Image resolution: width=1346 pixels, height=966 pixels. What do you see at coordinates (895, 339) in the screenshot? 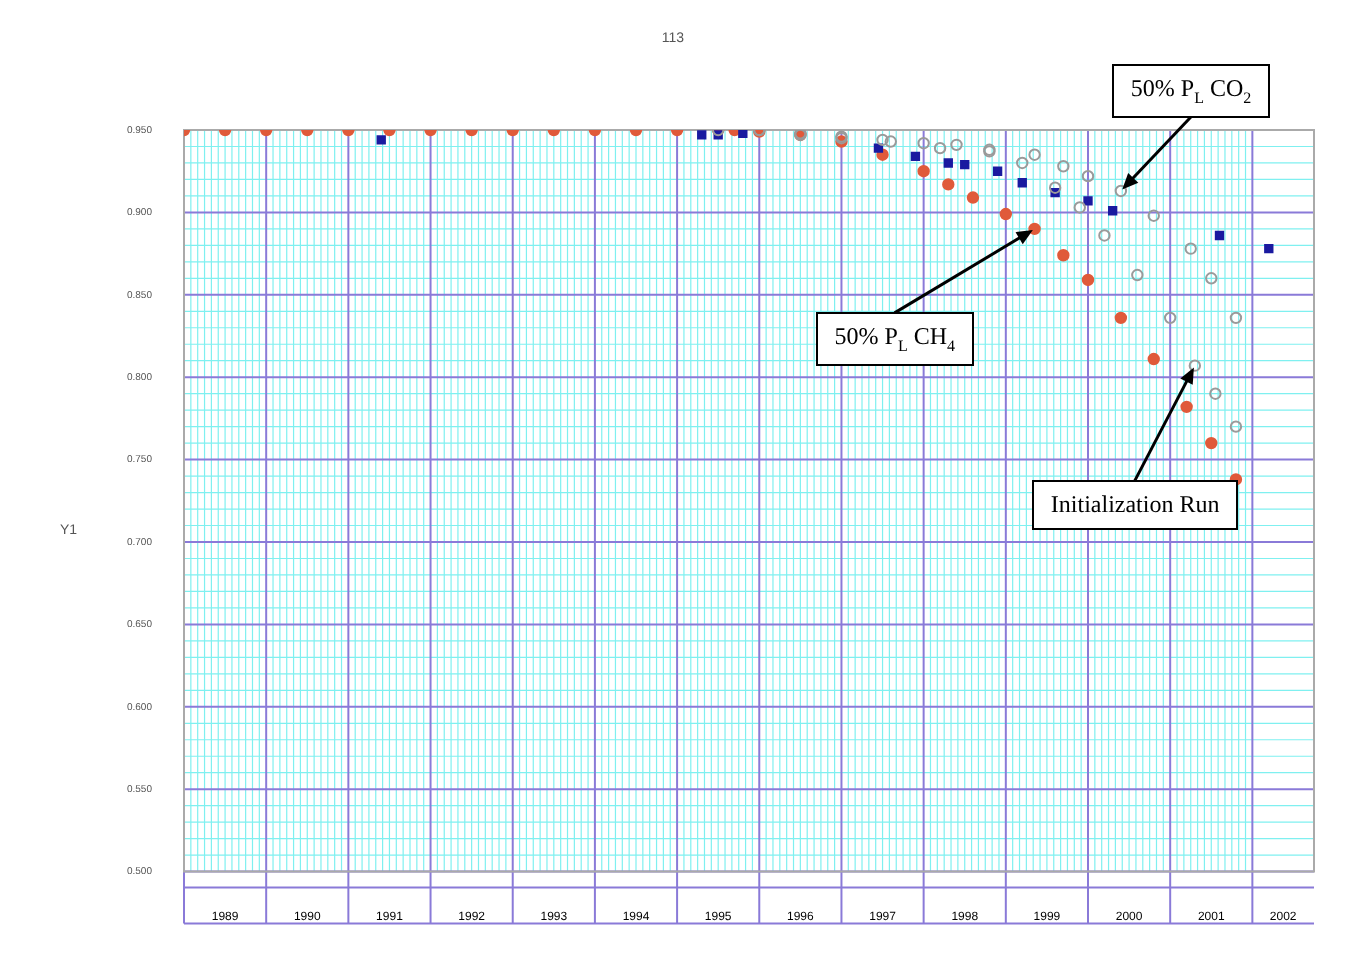
I see `annotation: 50% P$_{L}$ CH$_{4}$` at bounding box center [895, 339].